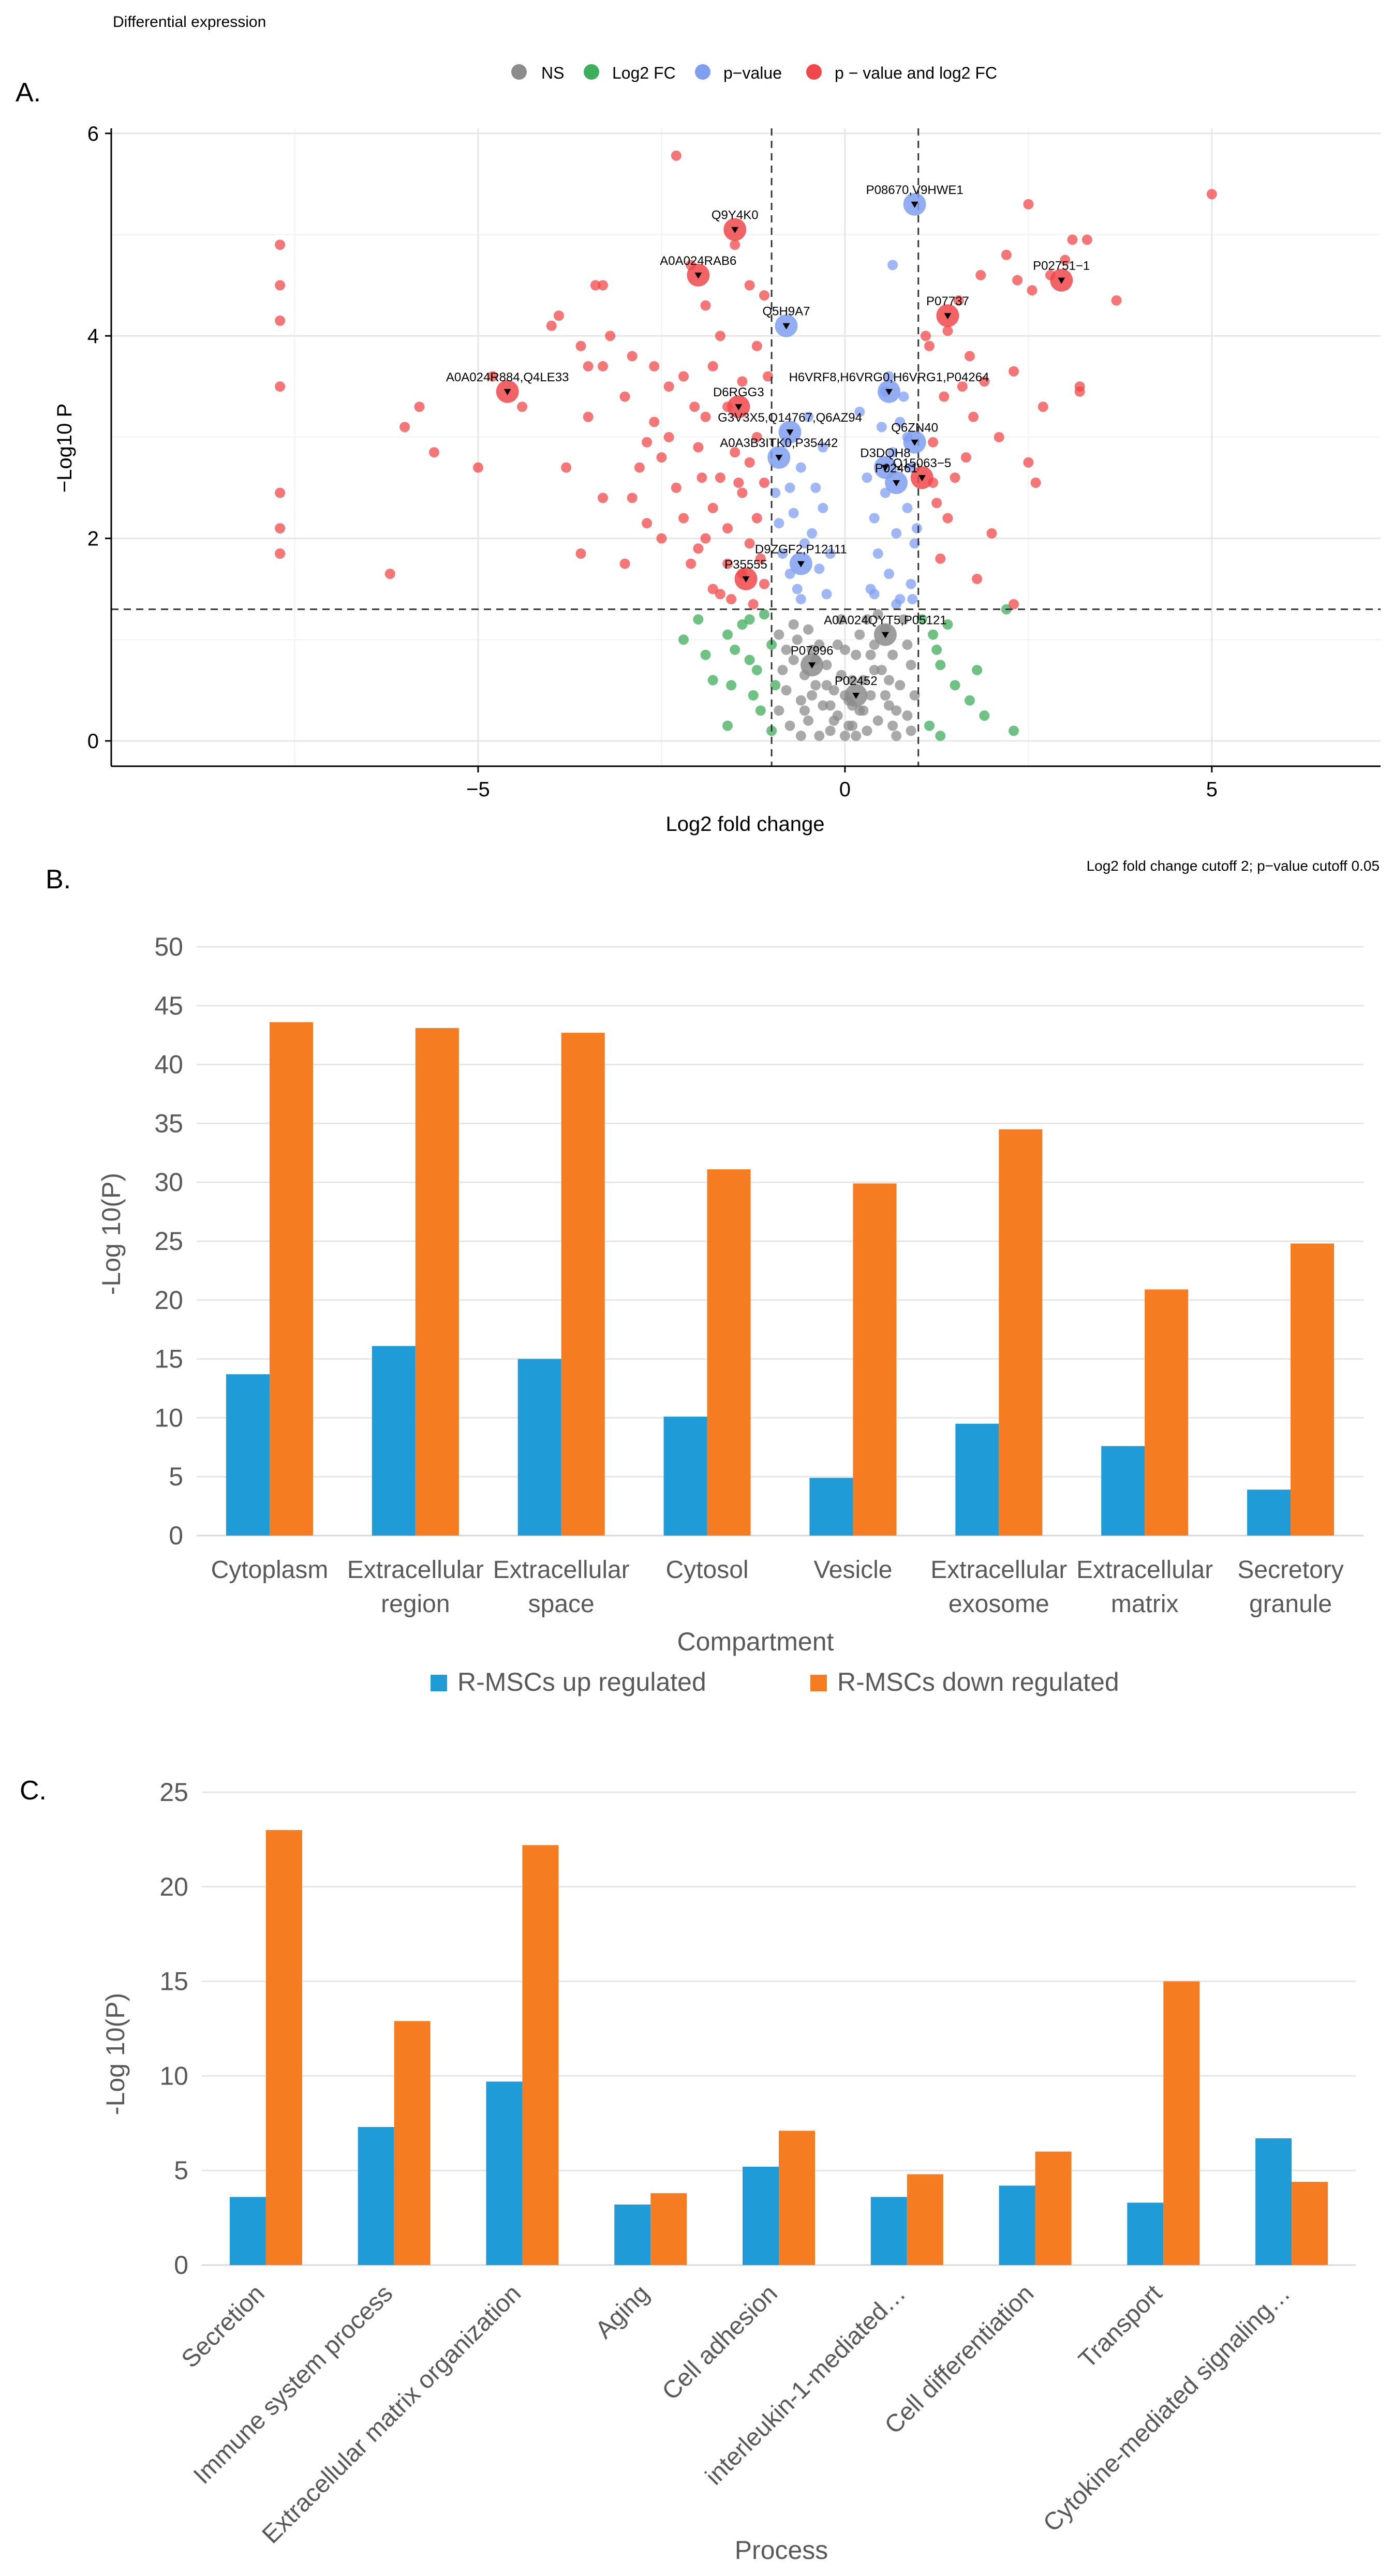 The width and height of the screenshot is (1393, 2576). I want to click on compartment-category-label-line: Vesicle, so click(853, 1570).